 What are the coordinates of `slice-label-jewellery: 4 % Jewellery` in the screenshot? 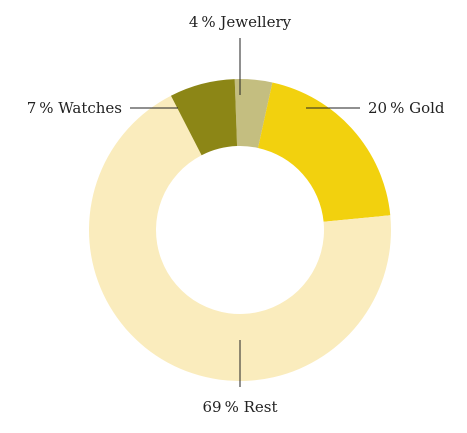 It's located at (240, 22).